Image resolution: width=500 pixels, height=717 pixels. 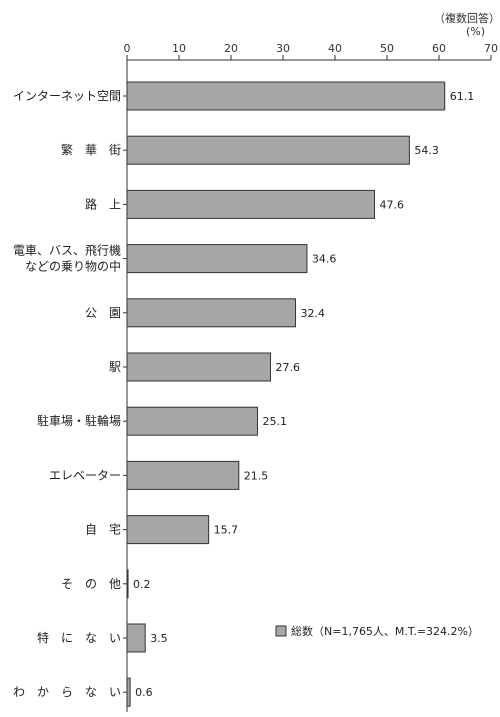 What do you see at coordinates (462, 96) in the screenshot?
I see `value-label: 61.1` at bounding box center [462, 96].